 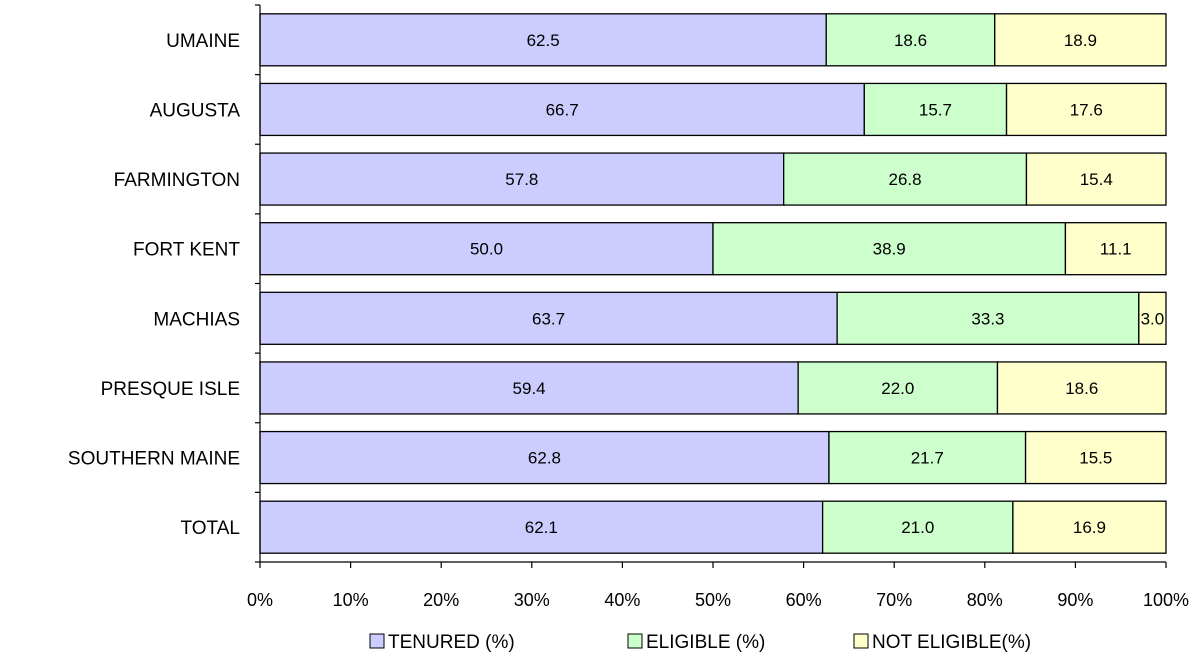 I want to click on x-tick-label: 30%, so click(x=532, y=600).